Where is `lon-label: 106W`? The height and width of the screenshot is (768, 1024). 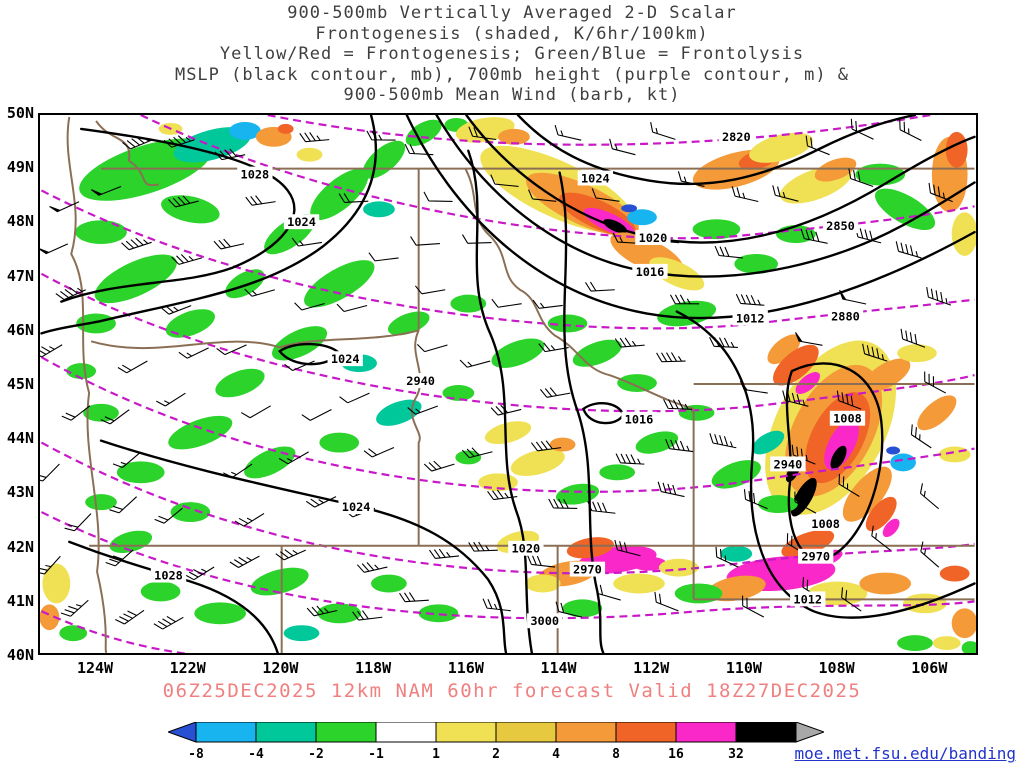
lon-label: 106W is located at coordinates (929, 668).